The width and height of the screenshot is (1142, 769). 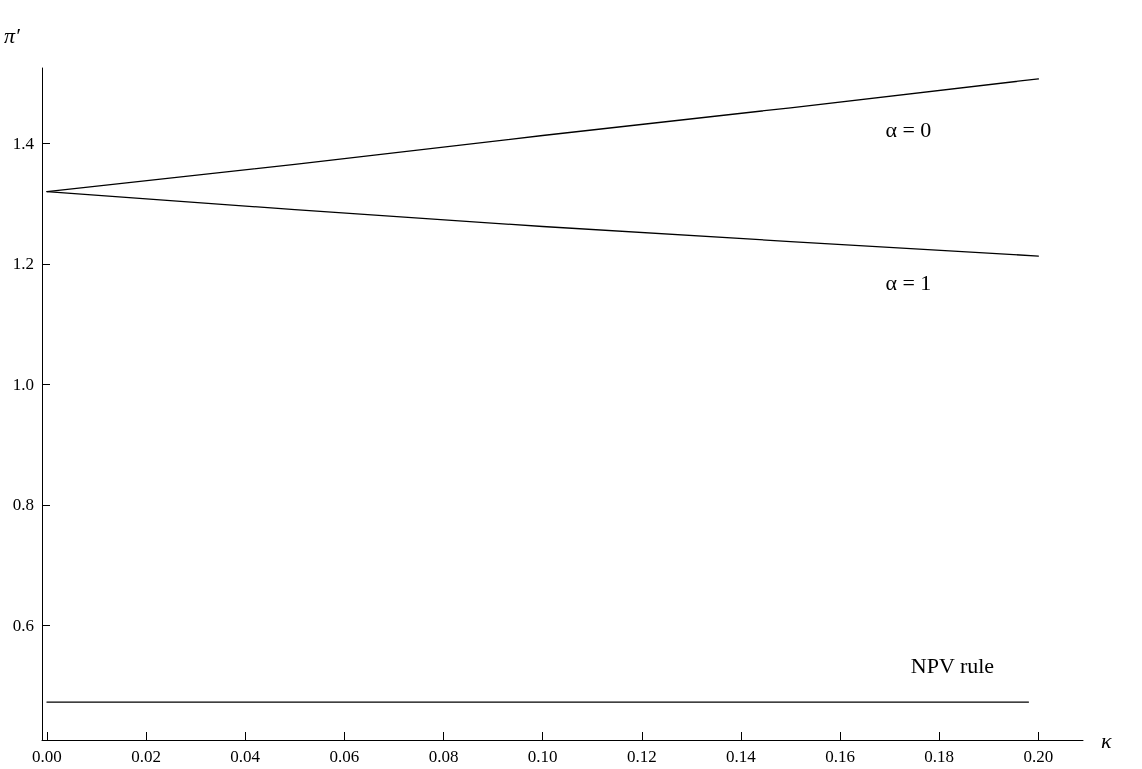 I want to click on y-tick-label: 0.8, so click(x=23, y=505).